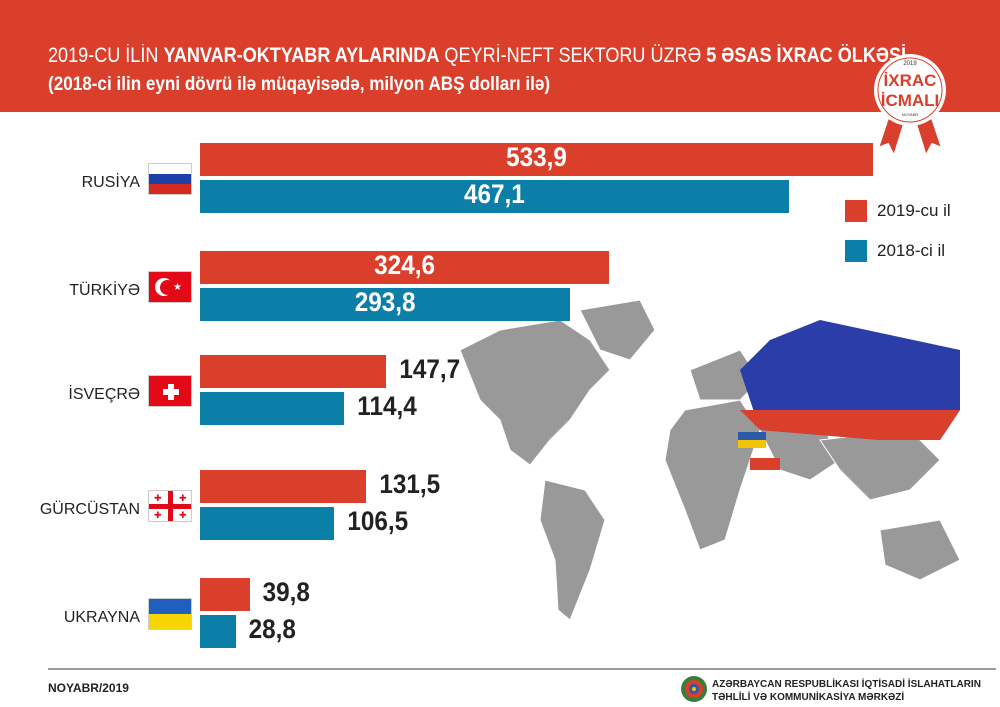  Describe the element at coordinates (910, 80) in the screenshot. I see `svg-text: İXRAC` at that location.